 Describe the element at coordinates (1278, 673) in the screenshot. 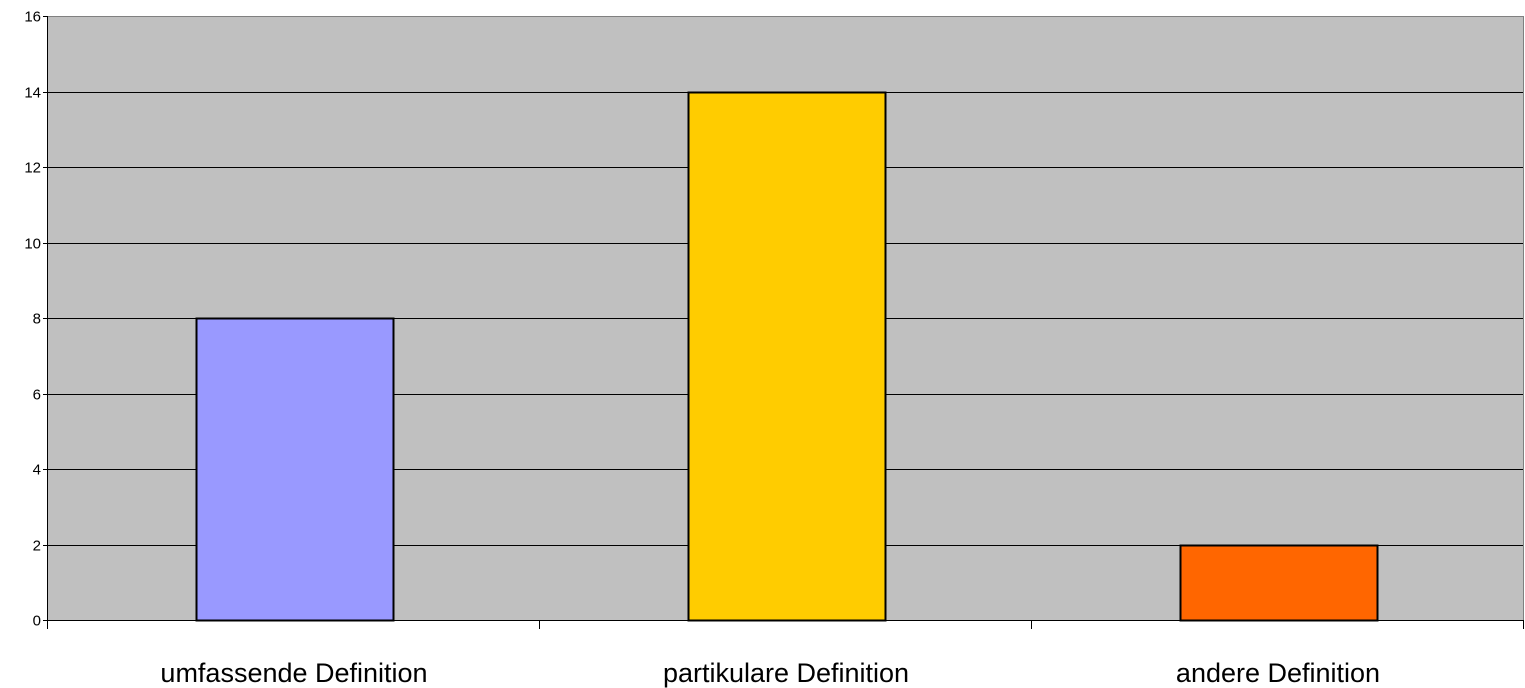

I see `x-category-label-2: andere Definition` at that location.